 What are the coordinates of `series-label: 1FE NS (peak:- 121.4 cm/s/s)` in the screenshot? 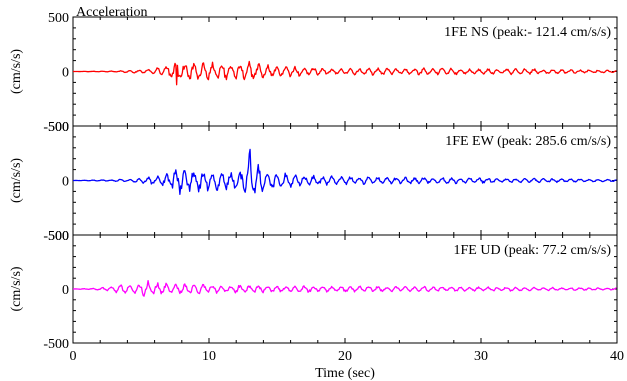 It's located at (527, 32).